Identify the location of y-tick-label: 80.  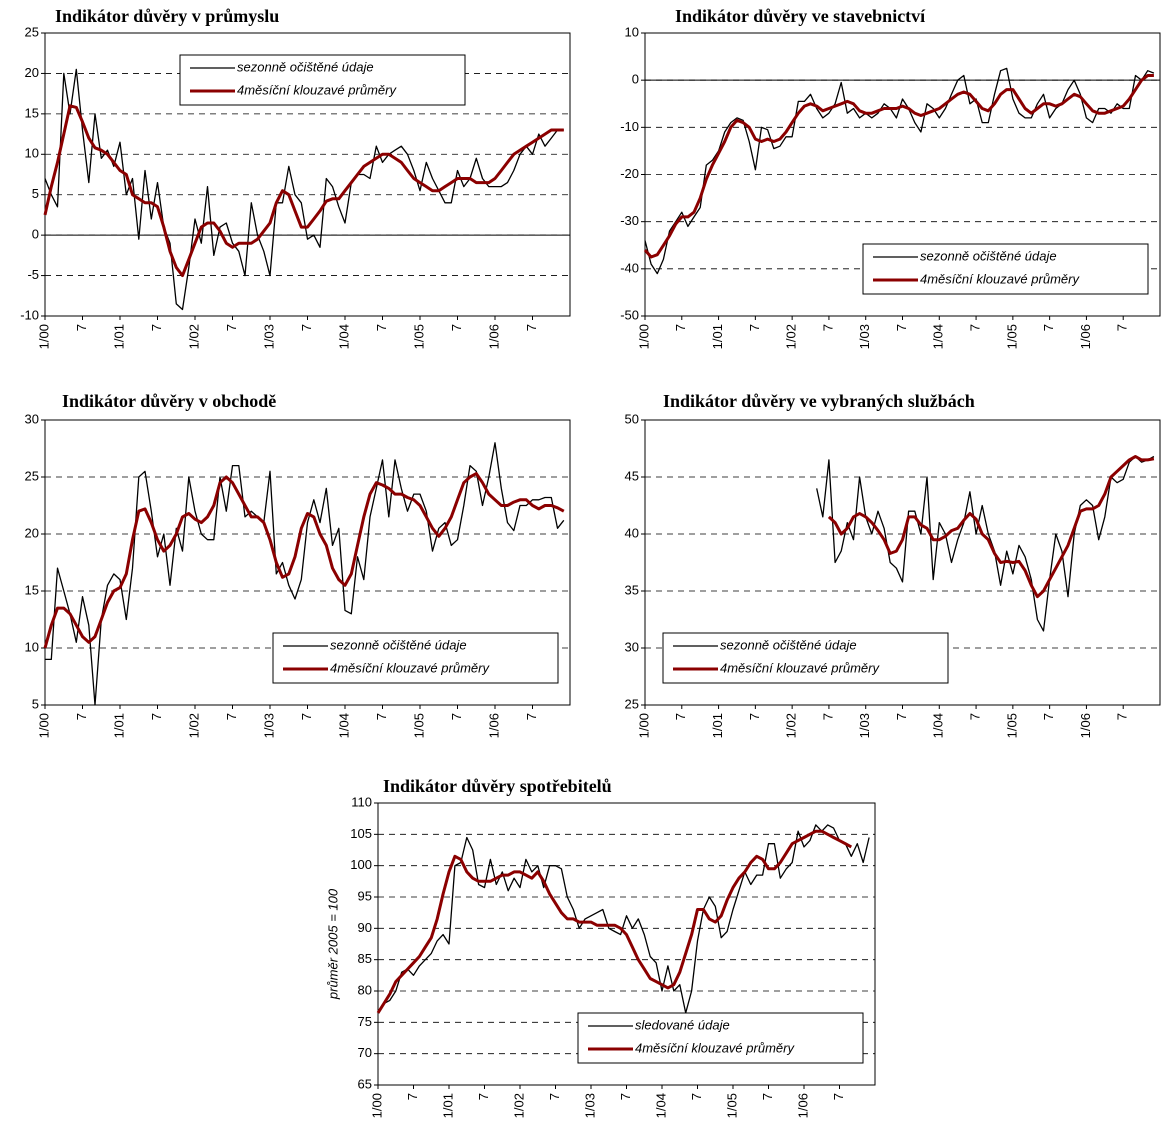
(365, 989).